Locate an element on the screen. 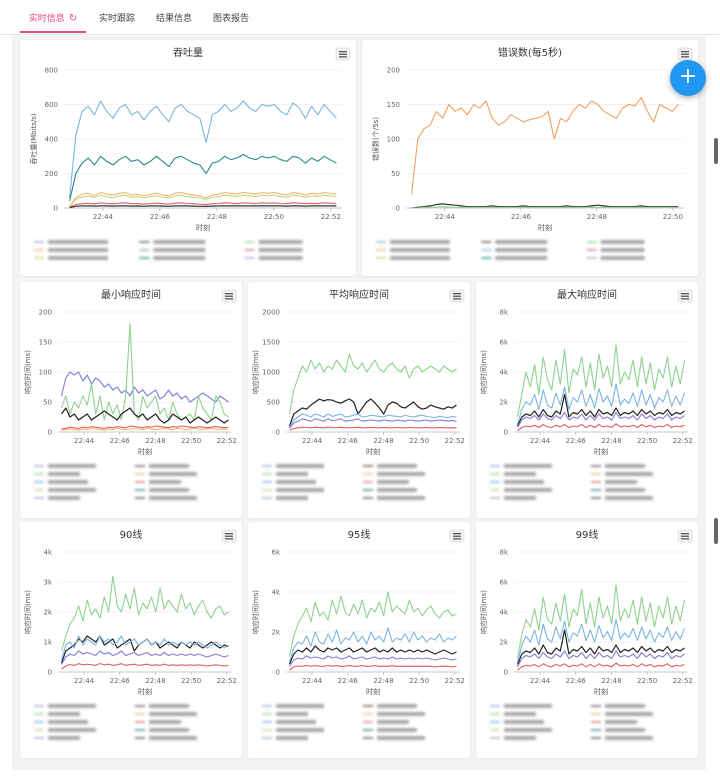 This screenshot has height=778, width=720. refresh-icon: ↻ is located at coordinates (73, 18).